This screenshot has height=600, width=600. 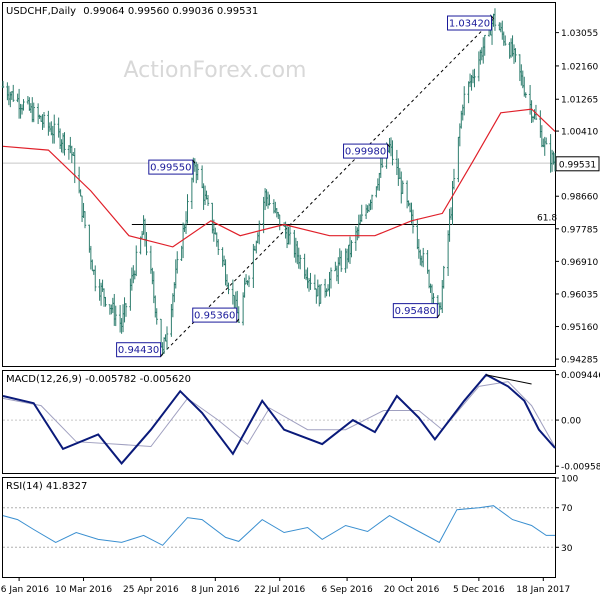 I want to click on title-symbol: USDCHF,Daily, so click(x=41, y=11).